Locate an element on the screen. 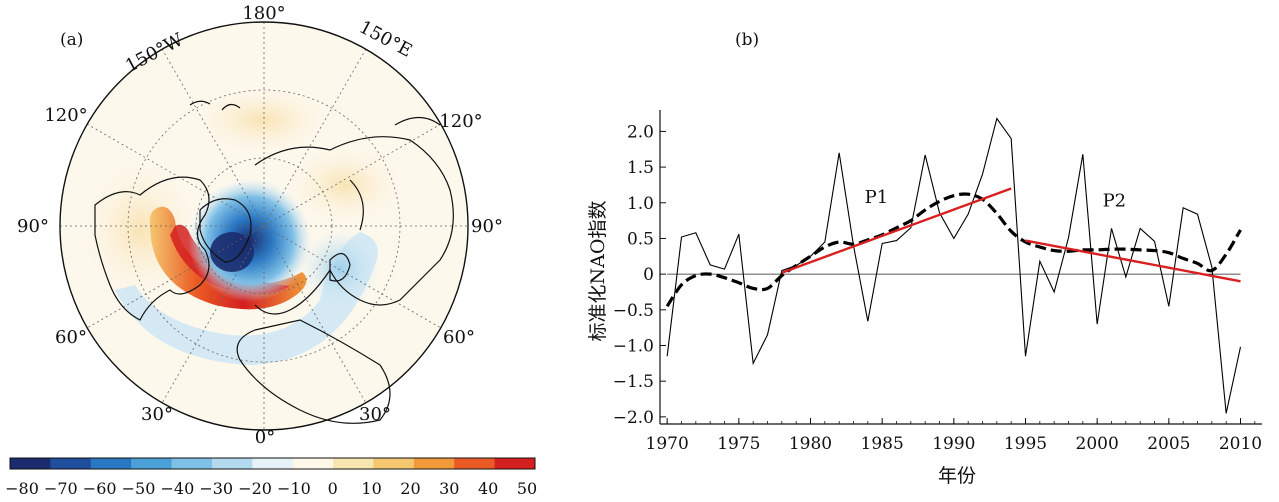 The width and height of the screenshot is (1279, 502). colorbar-frame is located at coordinates (272, 463).